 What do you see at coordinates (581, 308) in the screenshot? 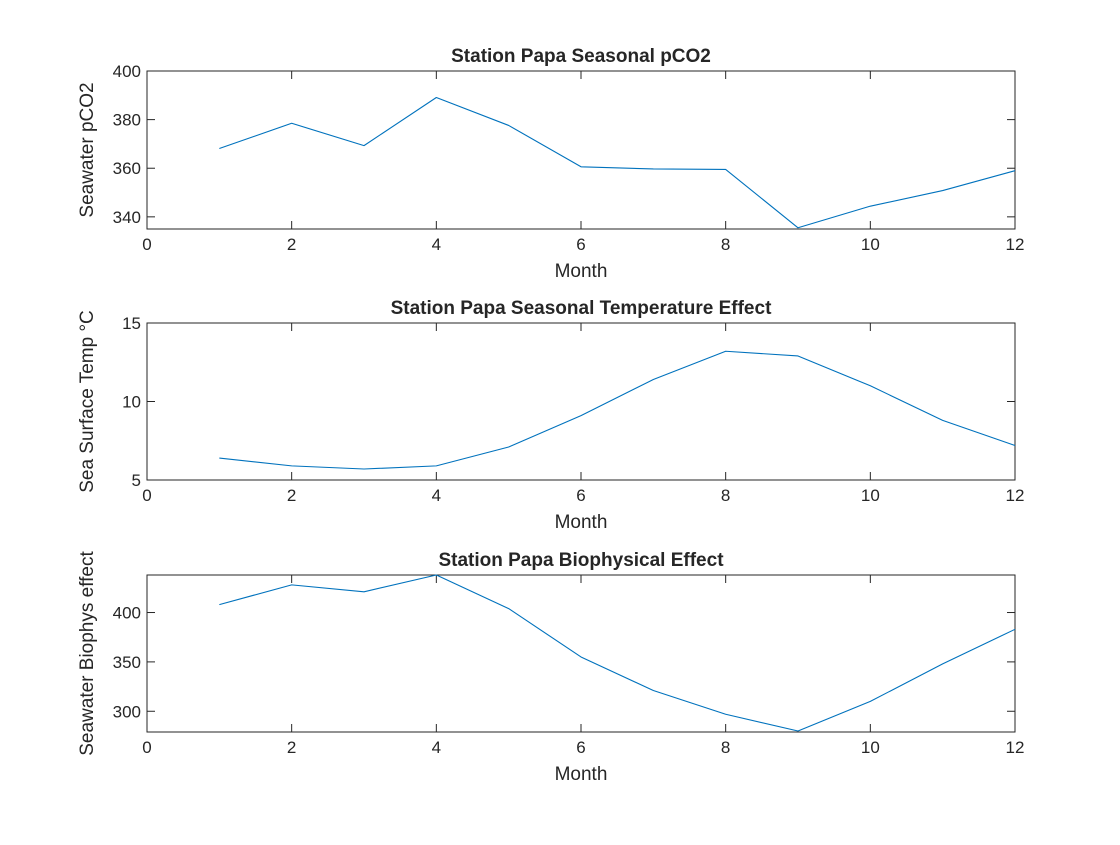
I see `chart-title: Station Papa Seasonal Temperature Effect` at bounding box center [581, 308].